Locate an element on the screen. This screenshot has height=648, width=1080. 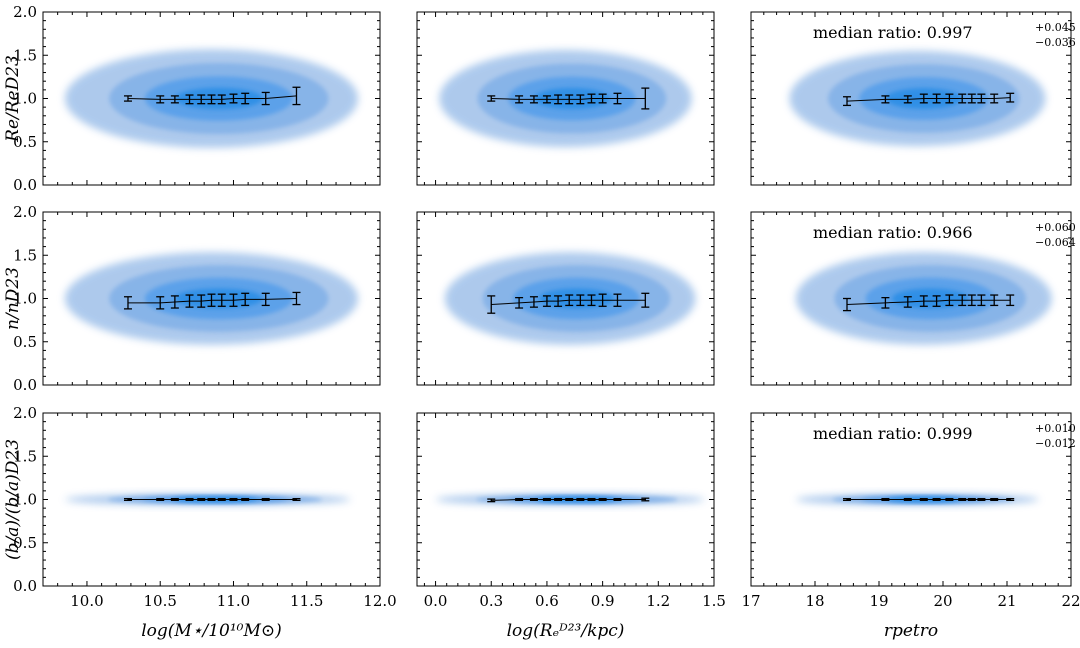
panel-r1-c2: median ratio: 0.966 +0.060 −0.064 is located at coordinates (913, 298).